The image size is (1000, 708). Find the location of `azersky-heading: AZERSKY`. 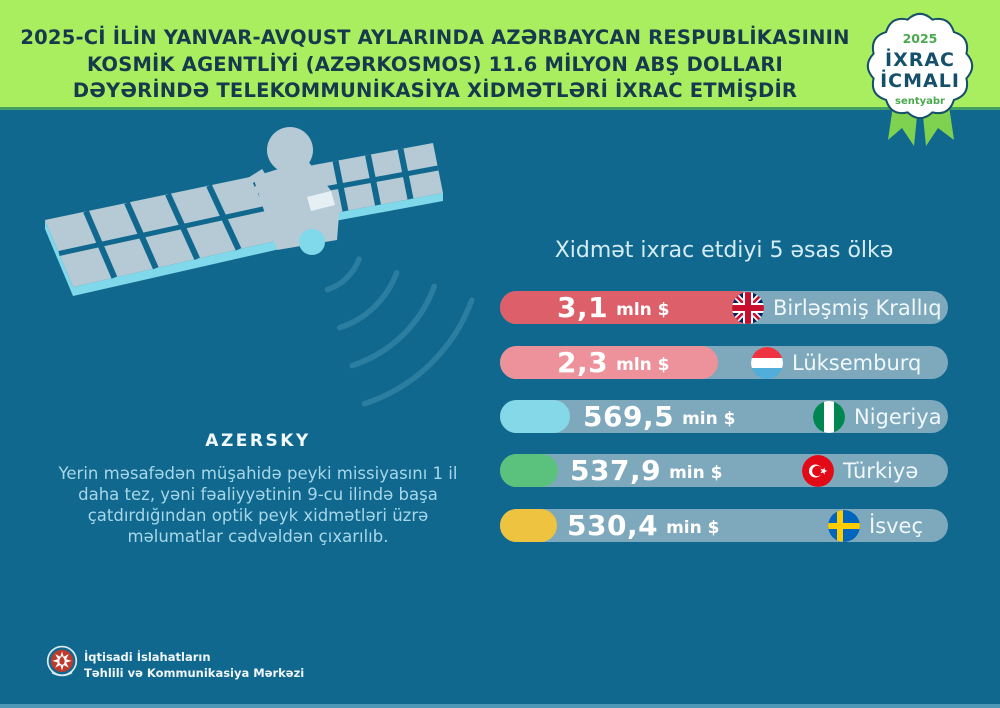

azersky-heading: AZERSKY is located at coordinates (258, 441).